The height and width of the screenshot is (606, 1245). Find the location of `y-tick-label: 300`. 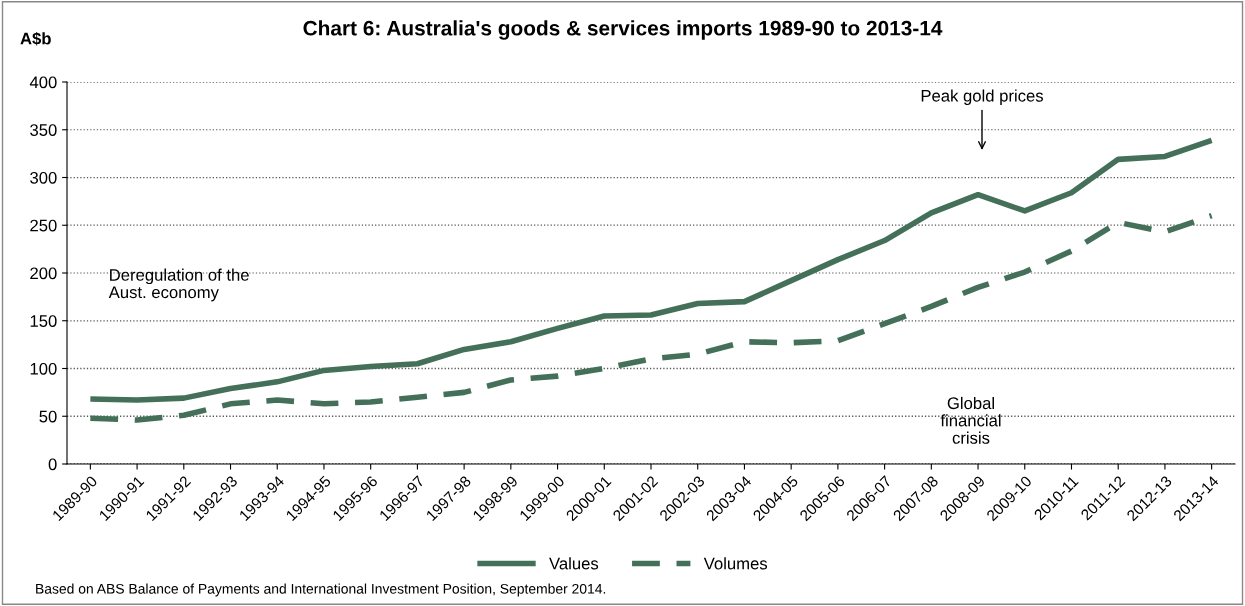

y-tick-label: 300 is located at coordinates (43, 177).